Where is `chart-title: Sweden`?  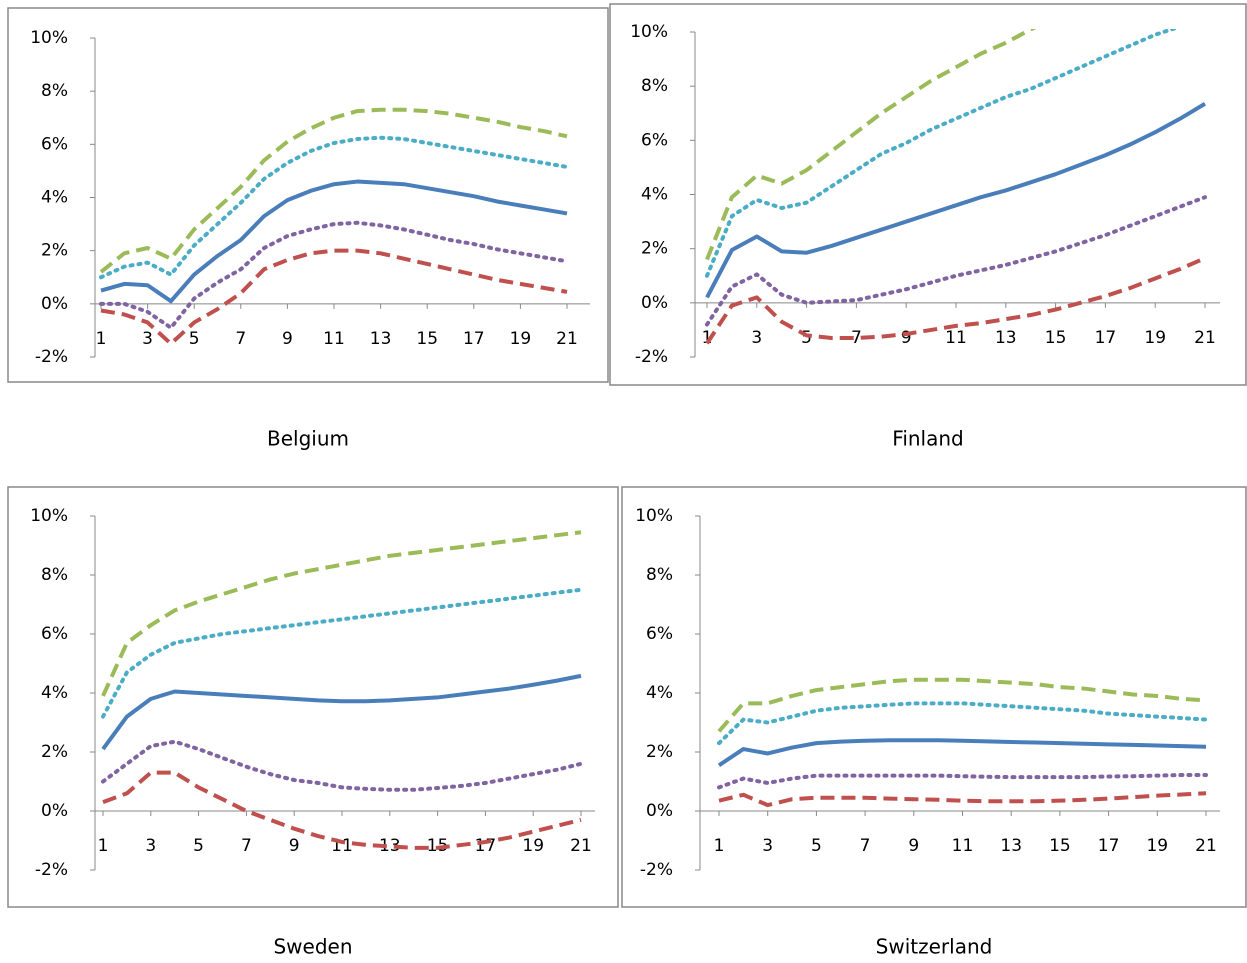 chart-title: Sweden is located at coordinates (312, 947).